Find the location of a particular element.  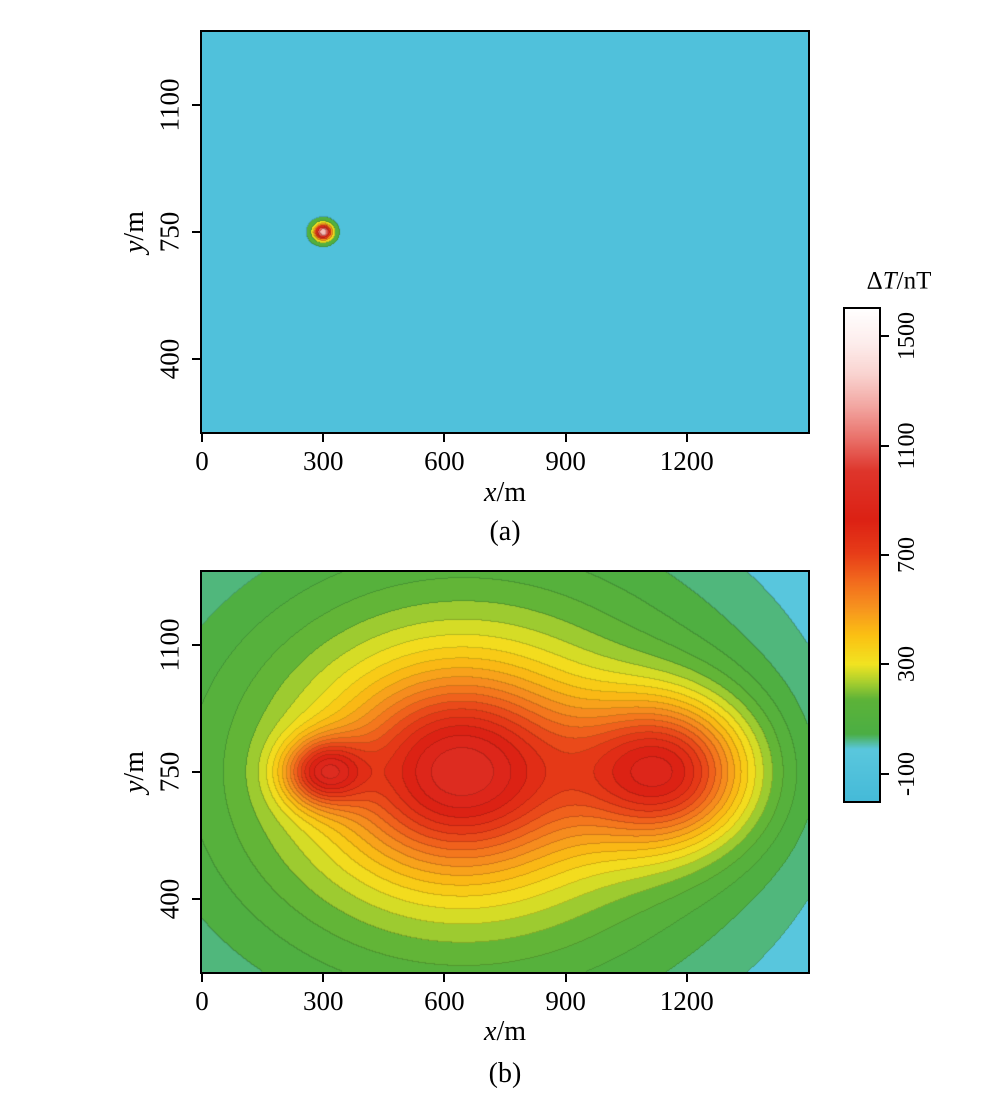

colorbar-title-unit: /nT is located at coordinates (914, 281).